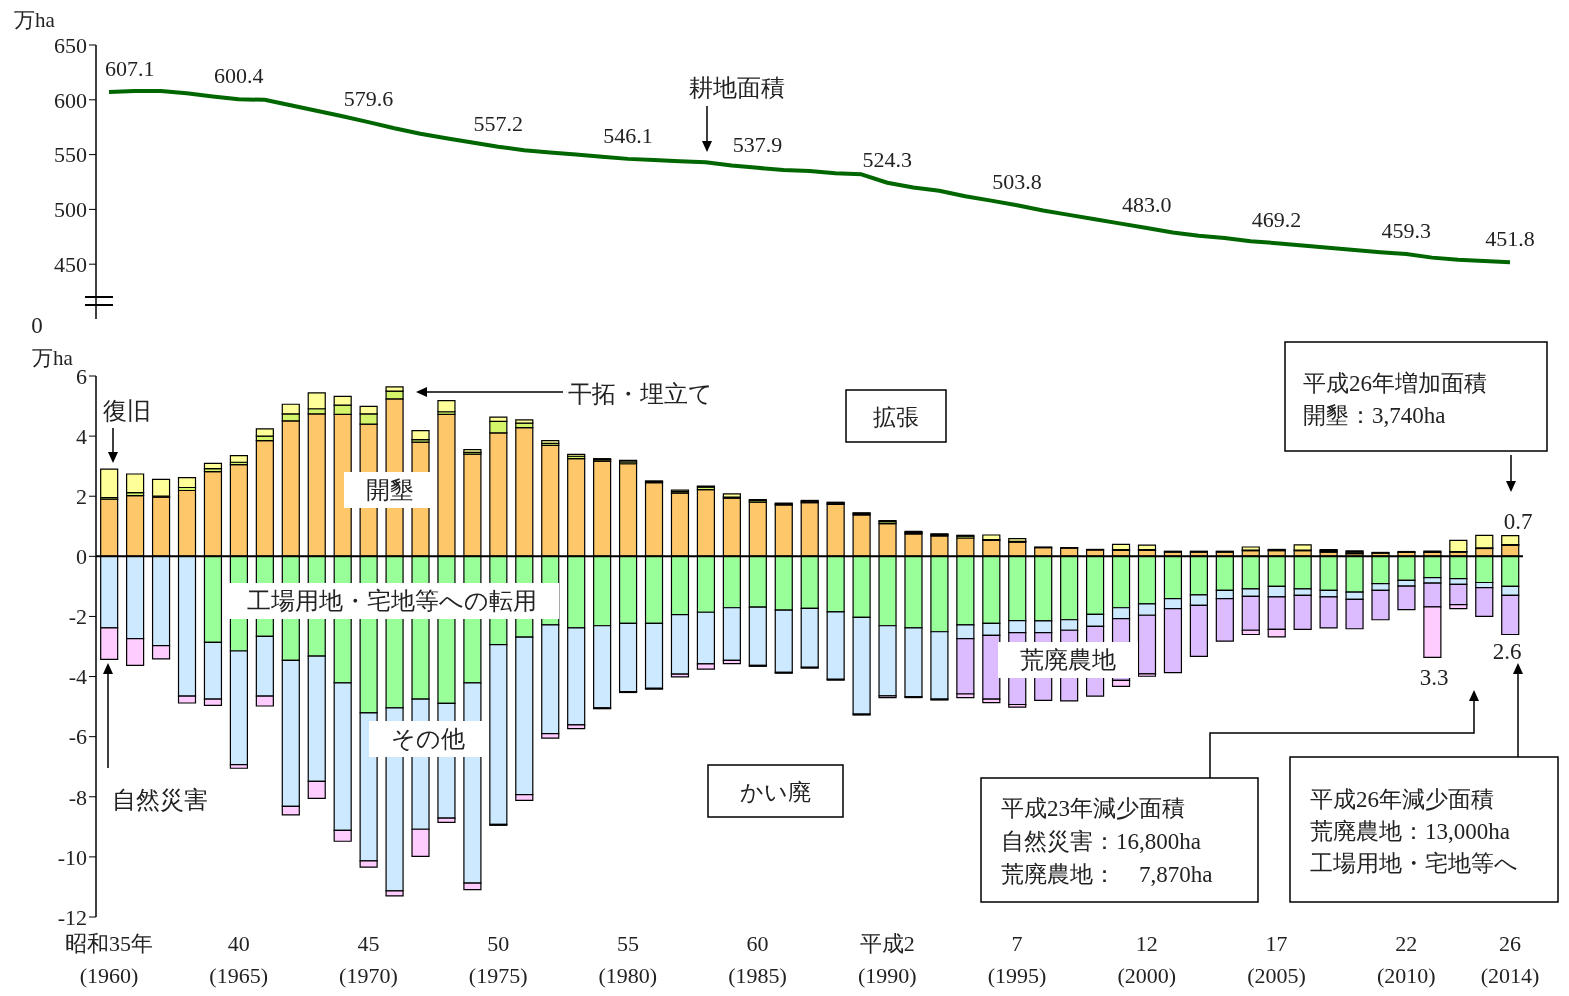 Image resolution: width=1569 pixels, height=996 pixels. What do you see at coordinates (127, 411) in the screenshot?
I see `series-label: 復旧` at bounding box center [127, 411].